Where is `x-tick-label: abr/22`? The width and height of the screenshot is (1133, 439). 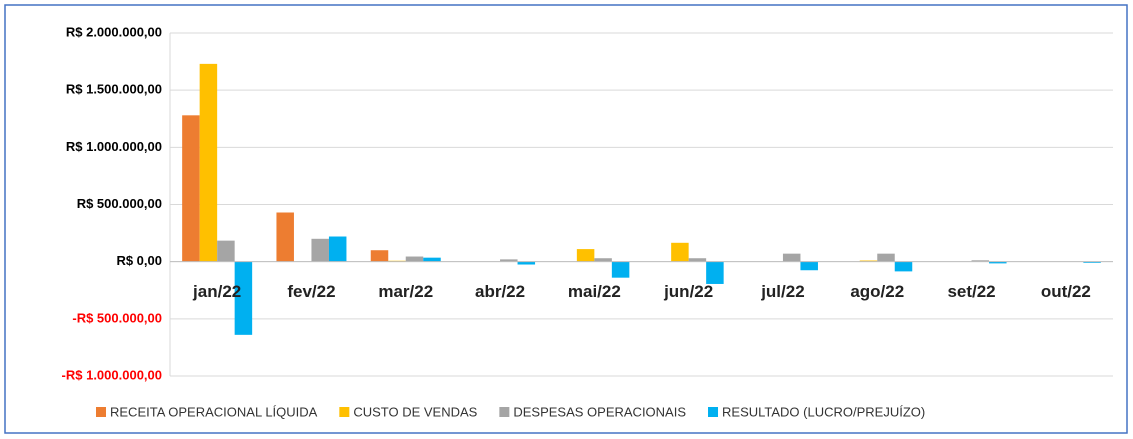
x-tick-label: abr/22 is located at coordinates (500, 291).